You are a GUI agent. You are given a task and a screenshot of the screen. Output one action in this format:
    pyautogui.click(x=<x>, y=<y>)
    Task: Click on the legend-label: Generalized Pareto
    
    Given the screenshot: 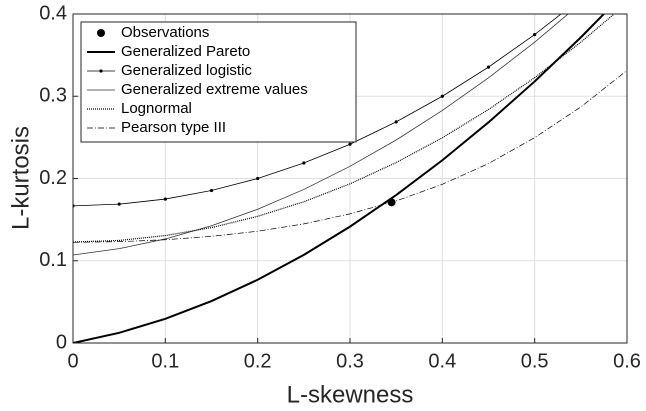 What is the action you would take?
    pyautogui.click(x=185, y=51)
    